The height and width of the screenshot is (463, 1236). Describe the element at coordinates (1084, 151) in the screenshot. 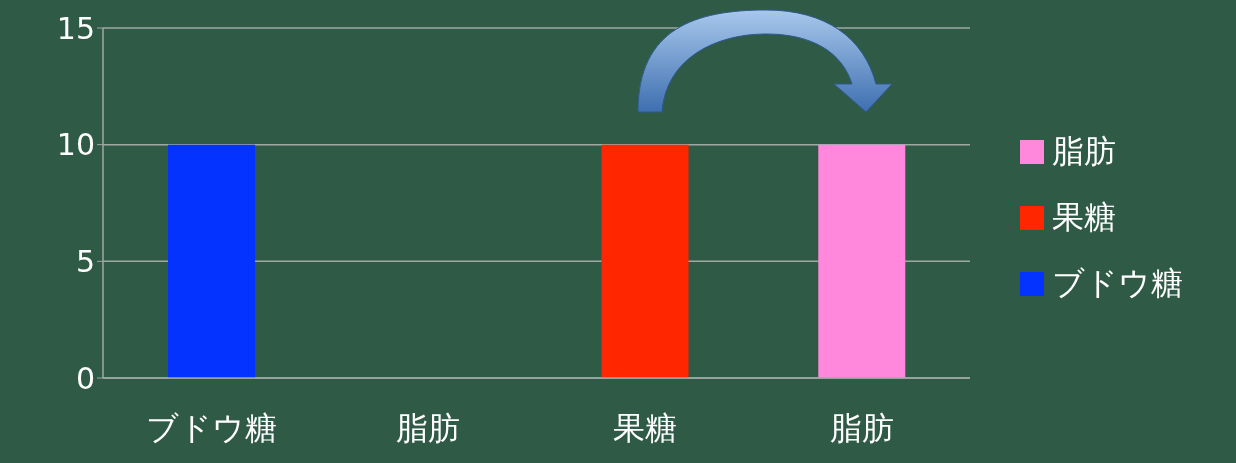

I see `legend-label: 脂肪` at that location.